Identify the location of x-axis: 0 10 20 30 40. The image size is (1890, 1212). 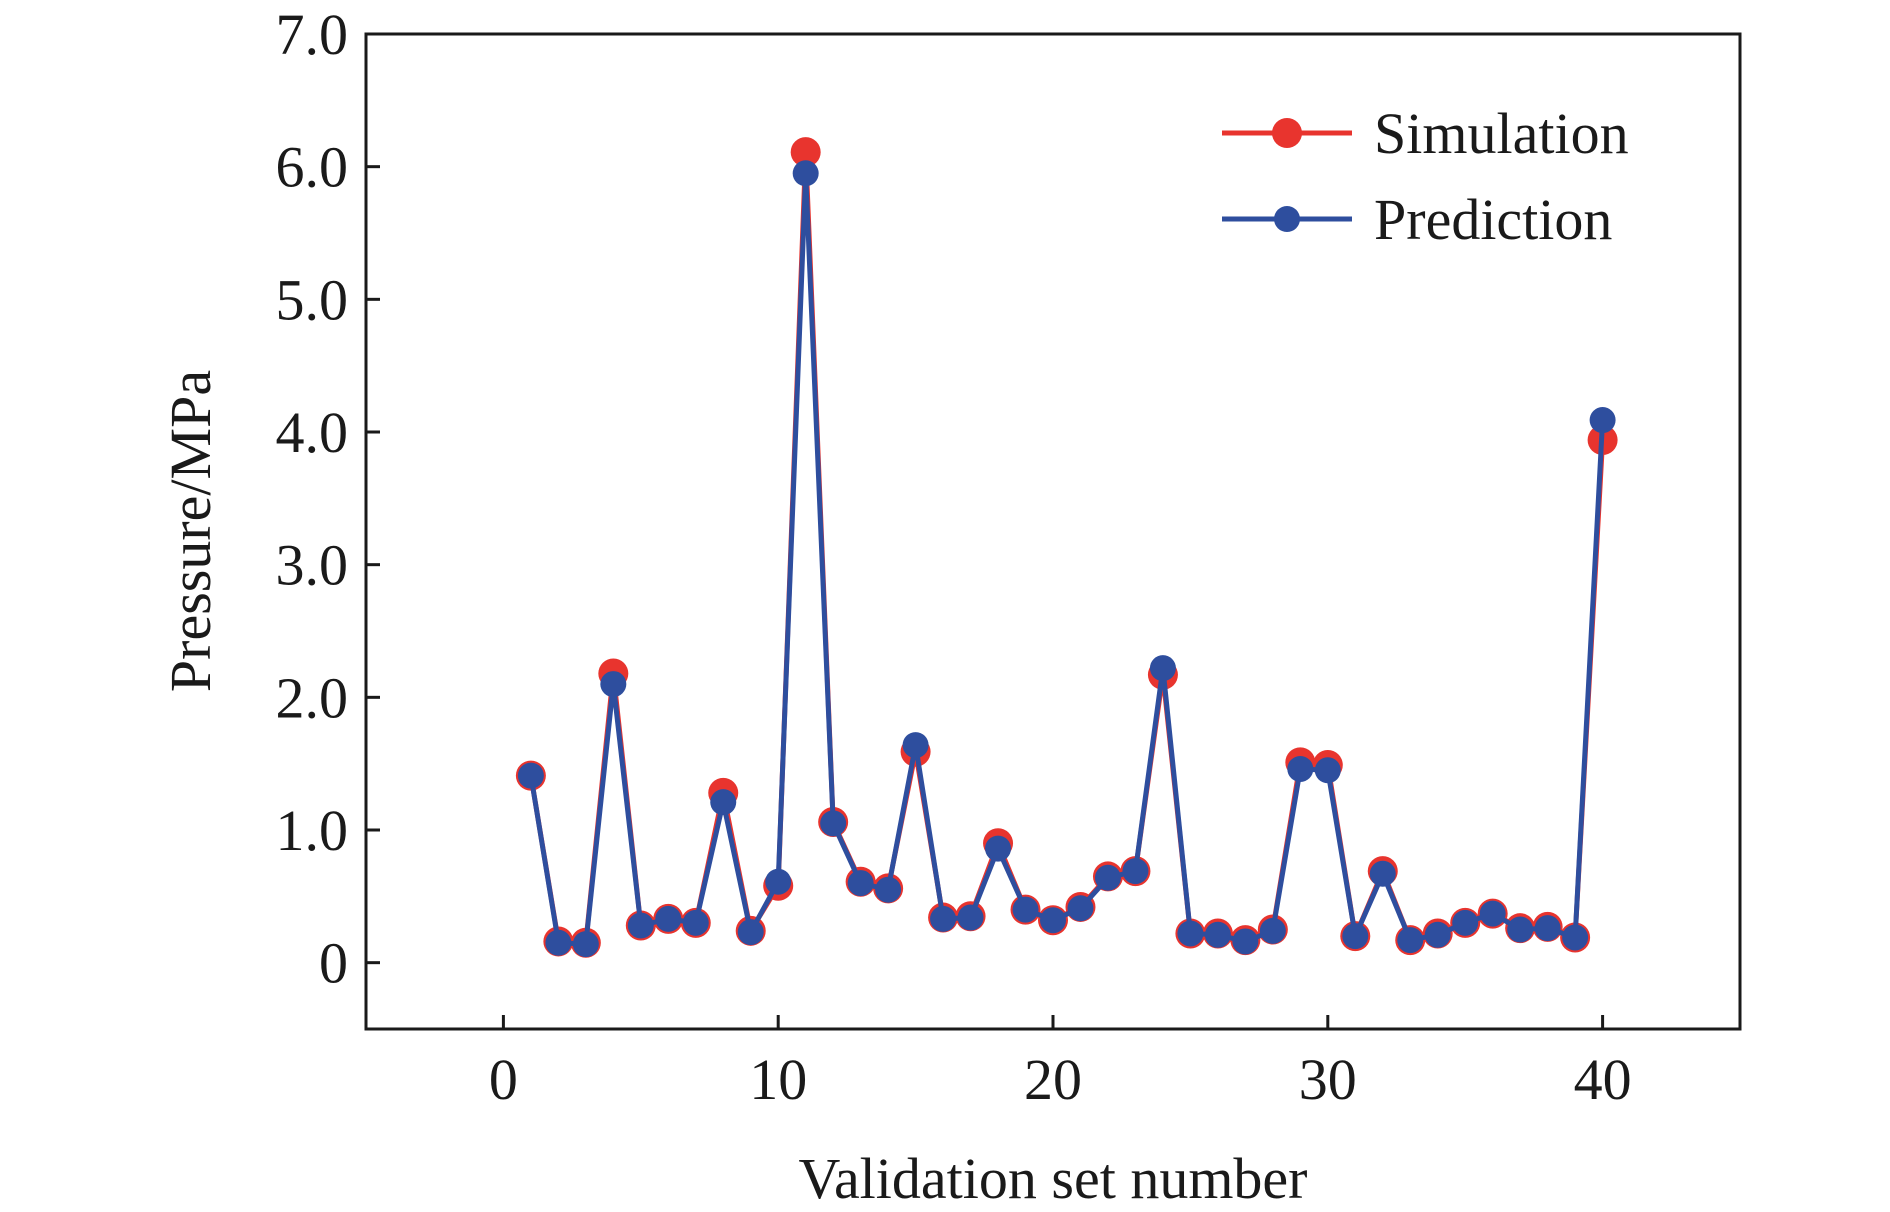
(1060, 1063).